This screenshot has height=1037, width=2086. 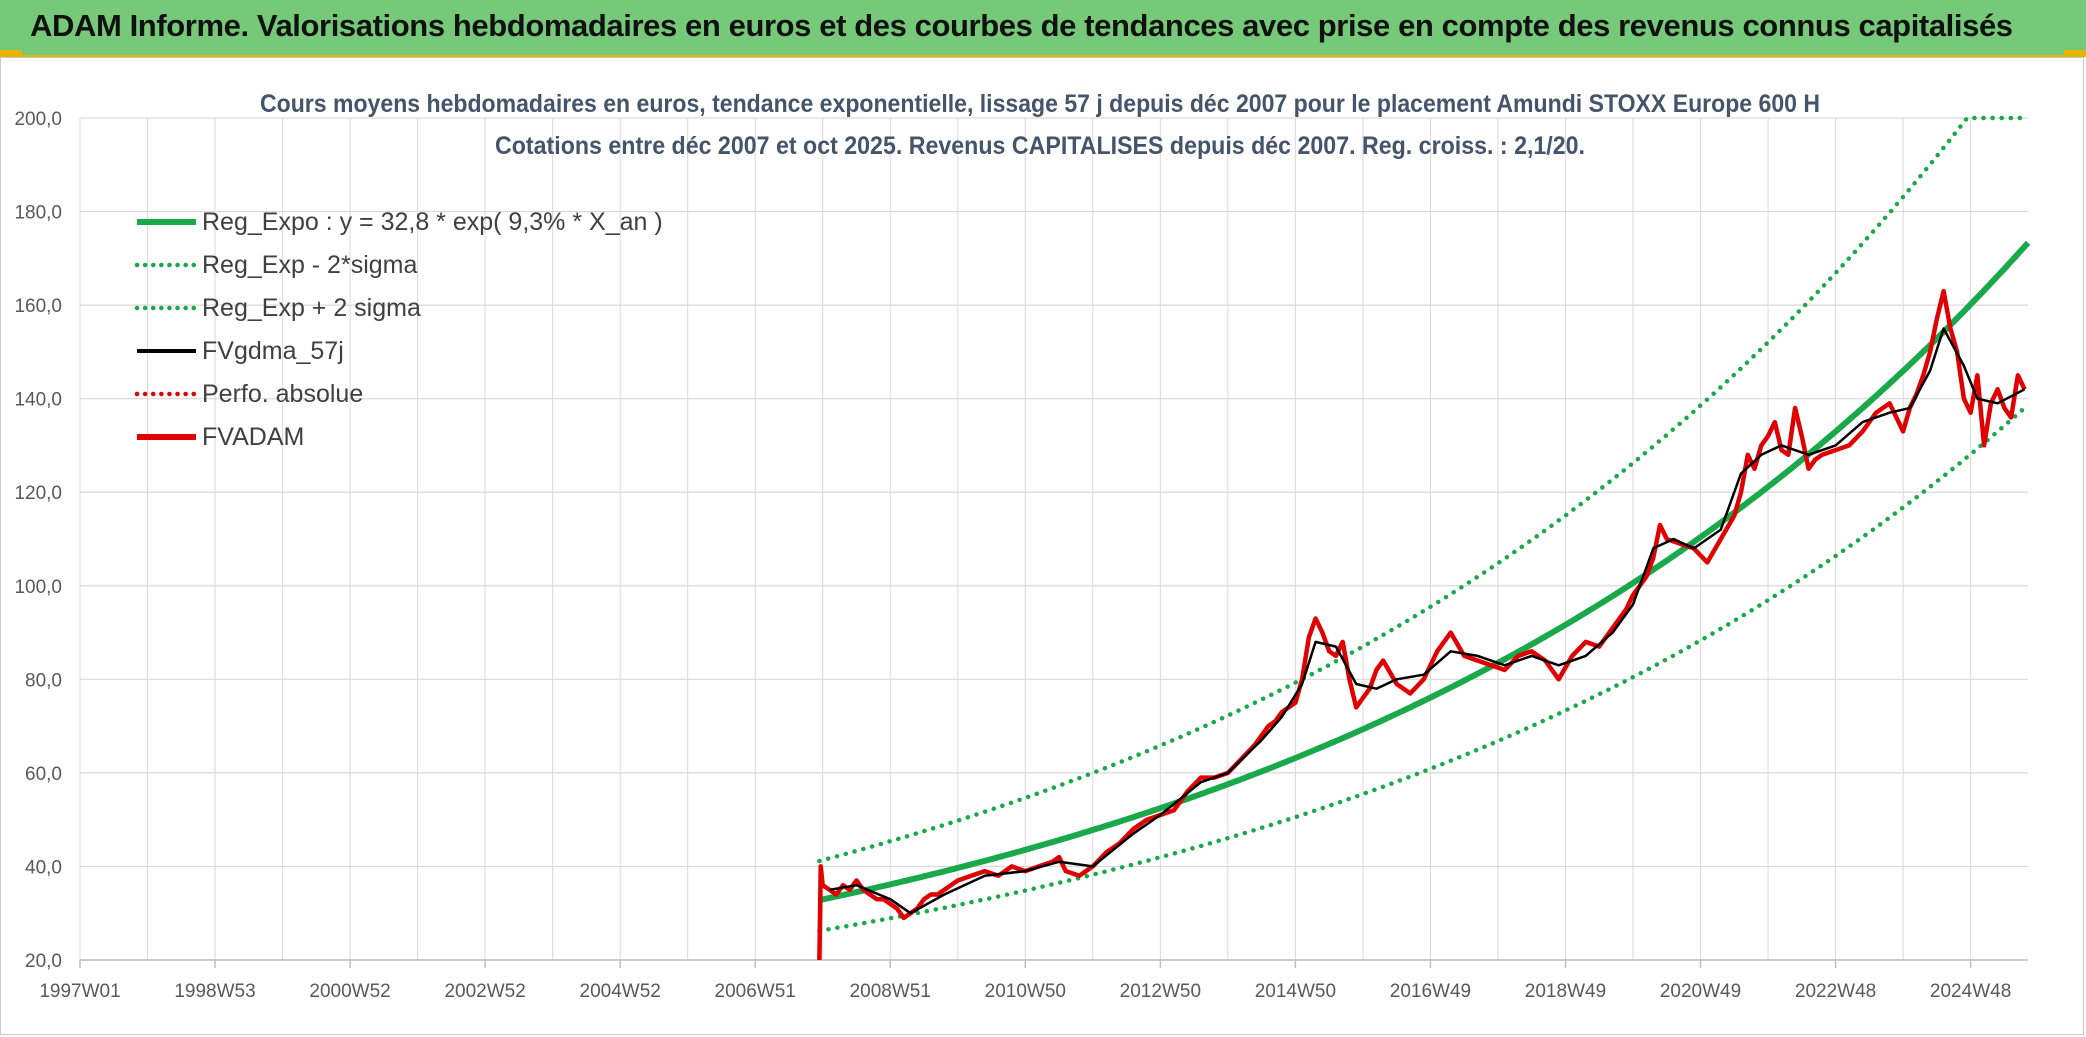 What do you see at coordinates (43, 961) in the screenshot?
I see `y-tick-label: 20,0` at bounding box center [43, 961].